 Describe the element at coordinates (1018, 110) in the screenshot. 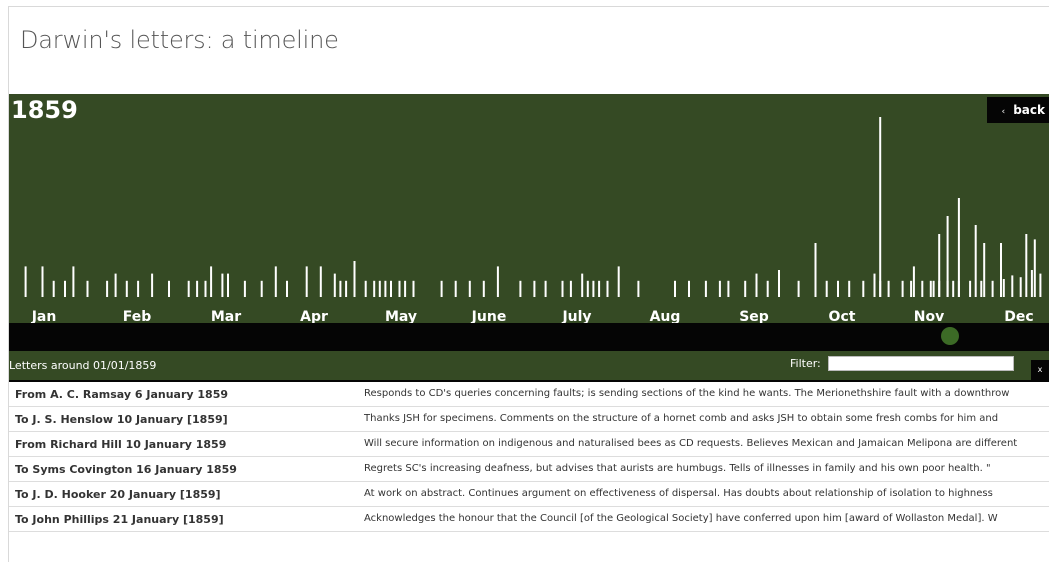

I see `back-button: ‹ back` at that location.